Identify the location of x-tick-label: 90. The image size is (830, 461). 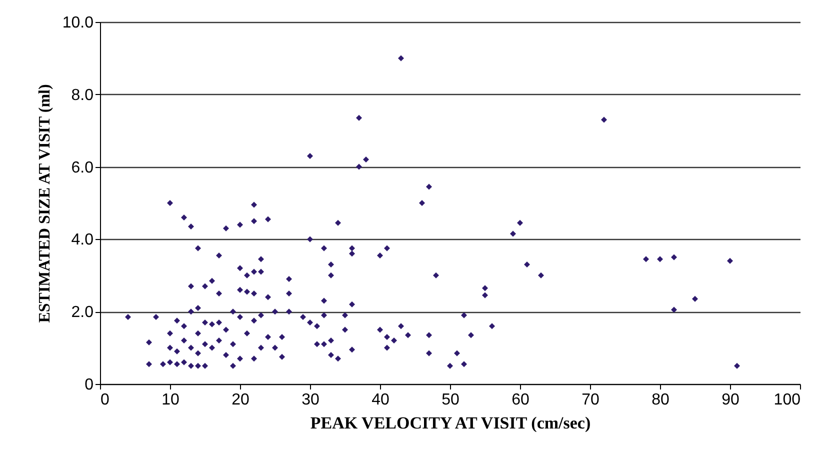
(731, 400).